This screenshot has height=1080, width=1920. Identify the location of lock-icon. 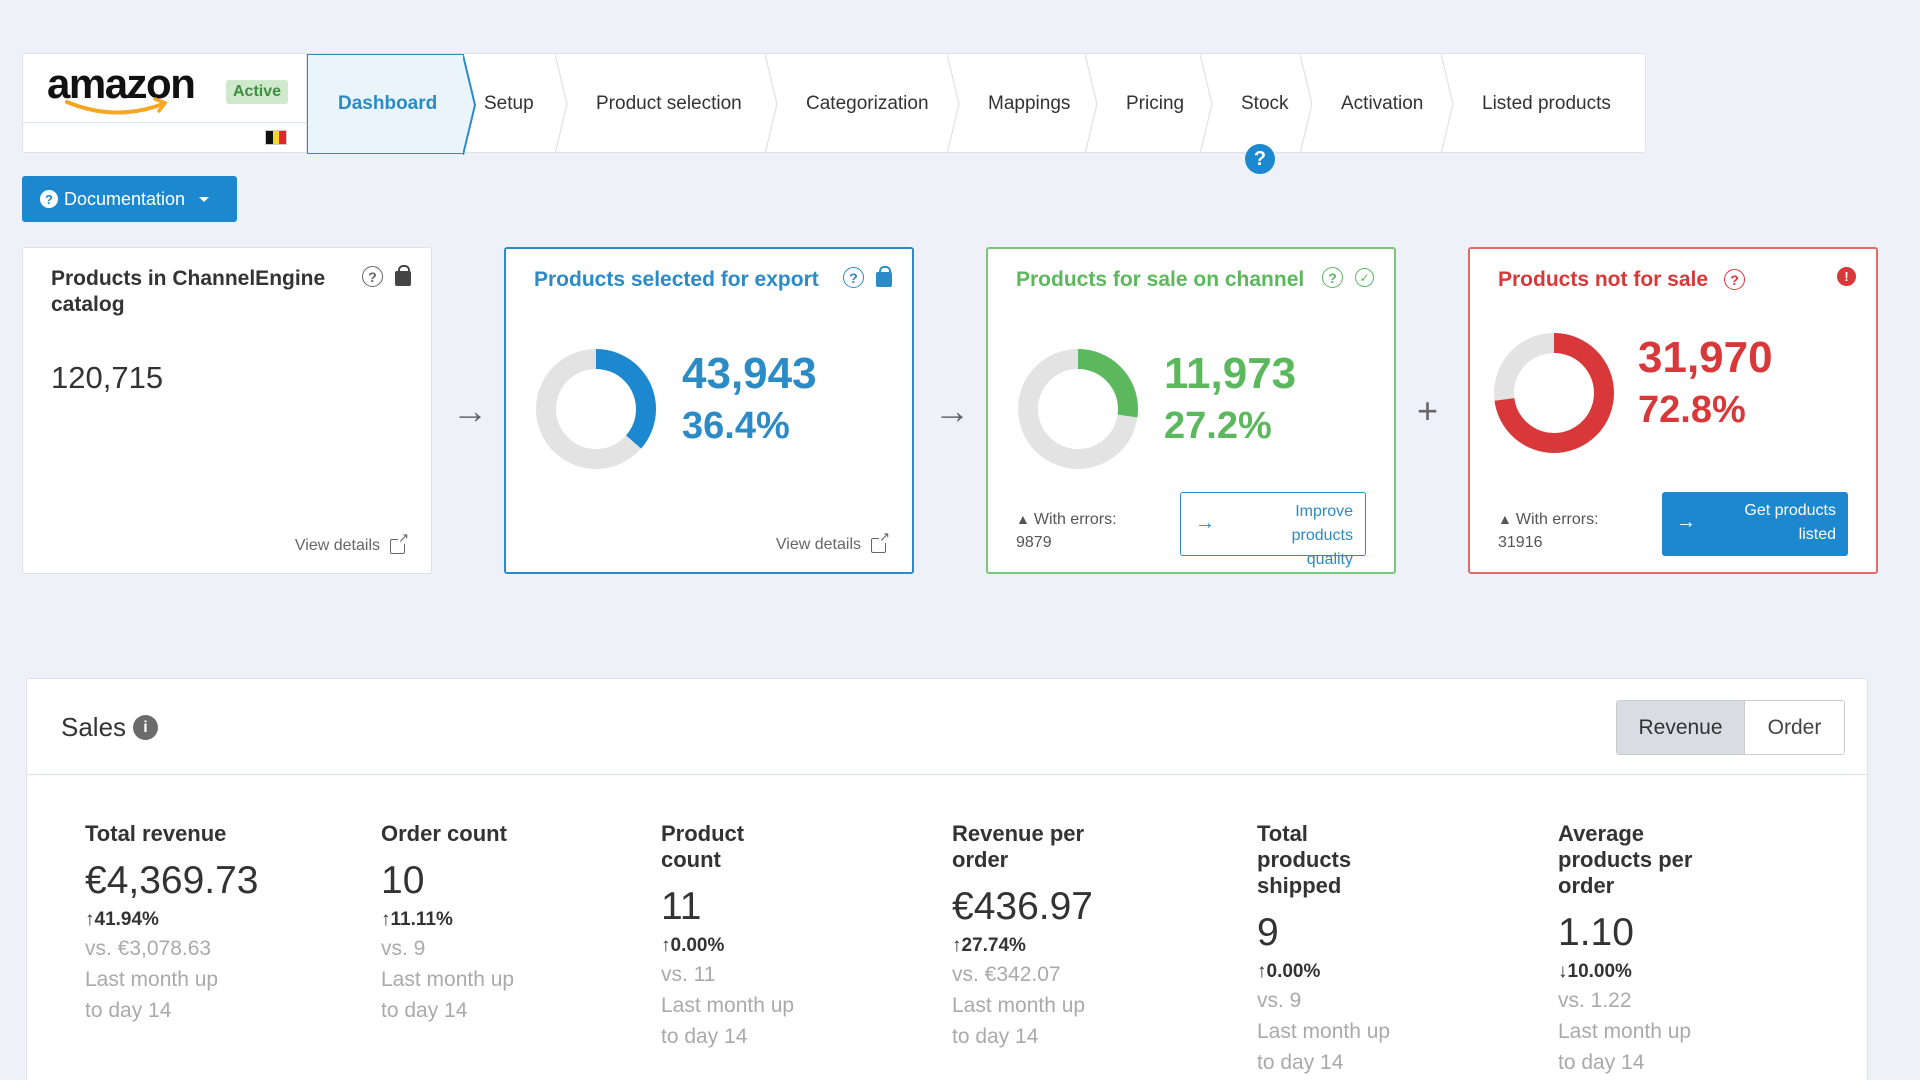
(403, 275).